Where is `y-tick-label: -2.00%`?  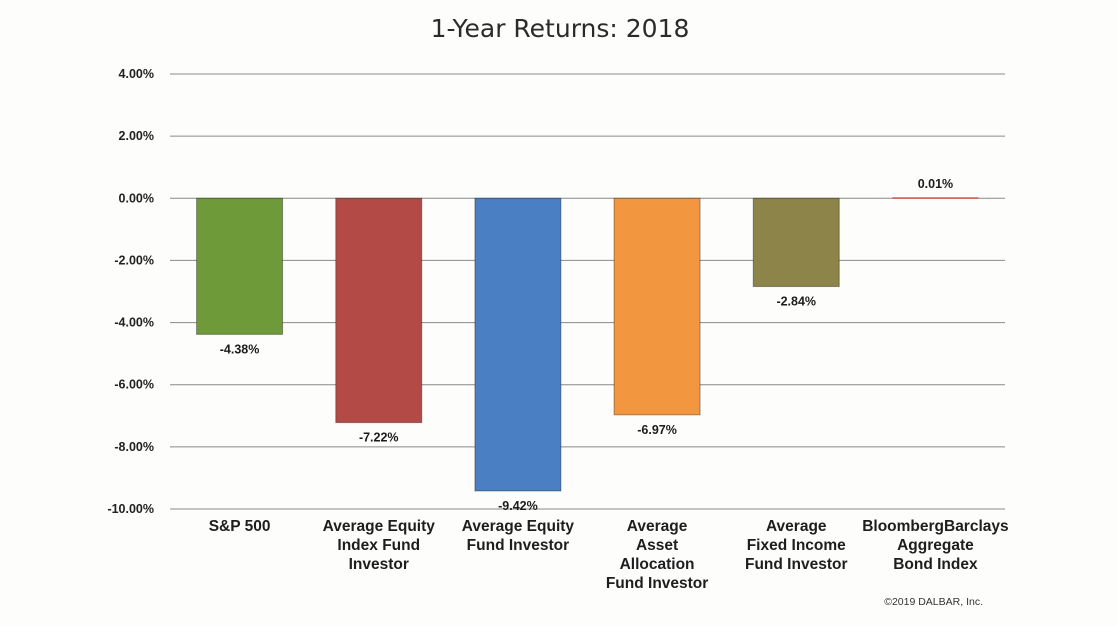 y-tick-label: -2.00% is located at coordinates (134, 260).